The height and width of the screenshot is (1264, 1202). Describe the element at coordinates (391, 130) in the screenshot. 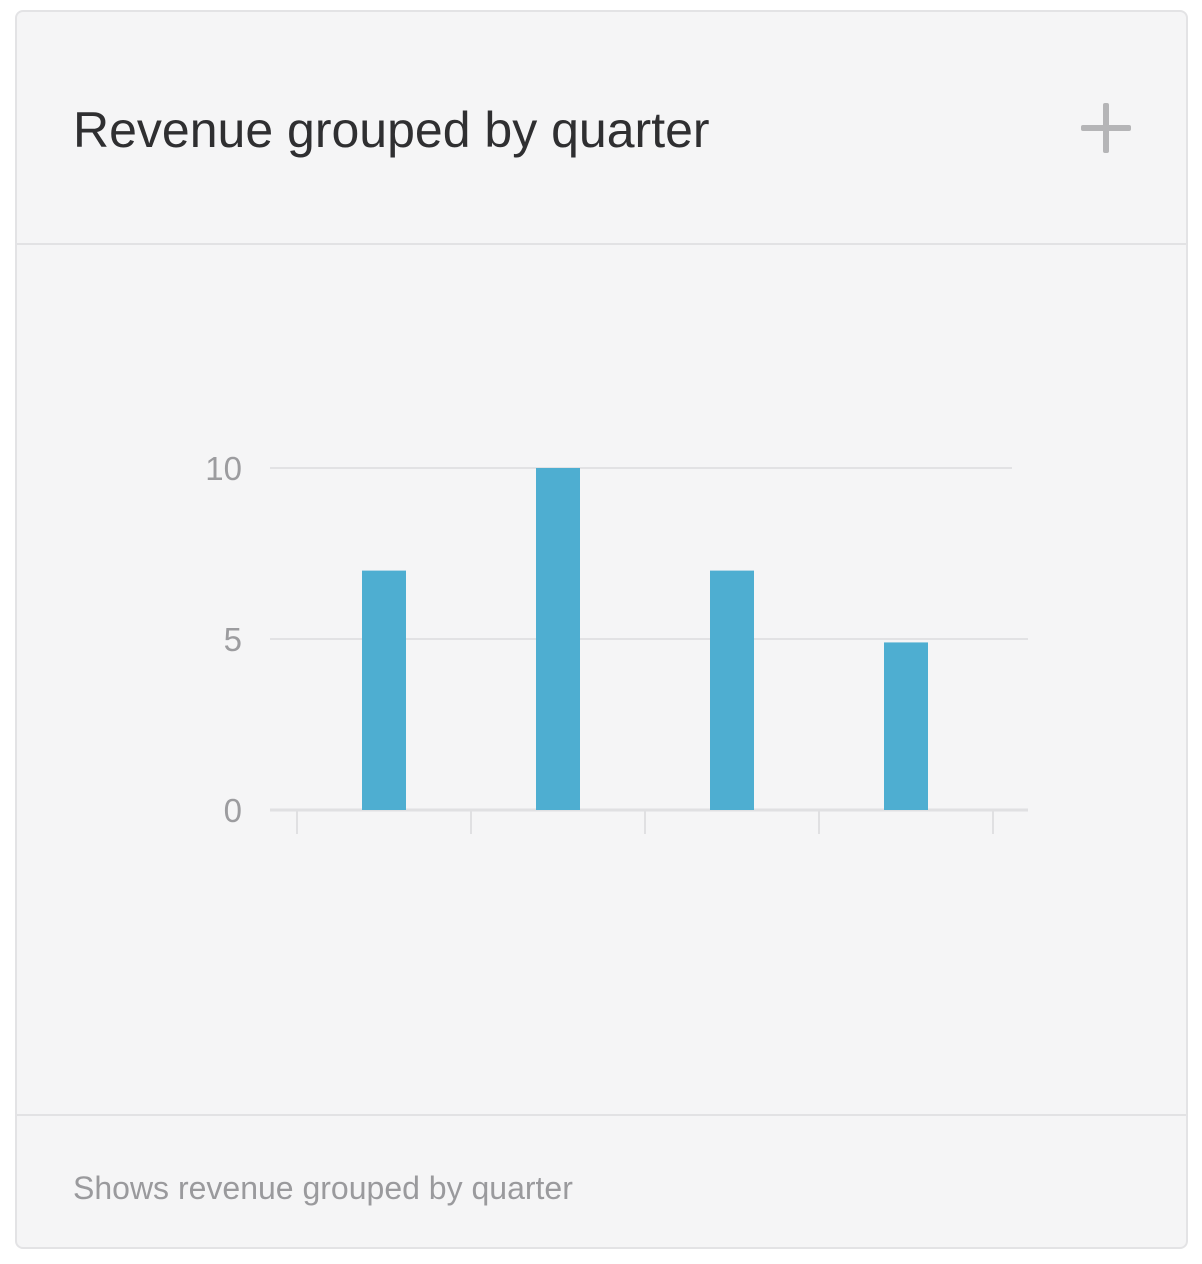

I see `card-title: Revenue grouped by quarter` at that location.